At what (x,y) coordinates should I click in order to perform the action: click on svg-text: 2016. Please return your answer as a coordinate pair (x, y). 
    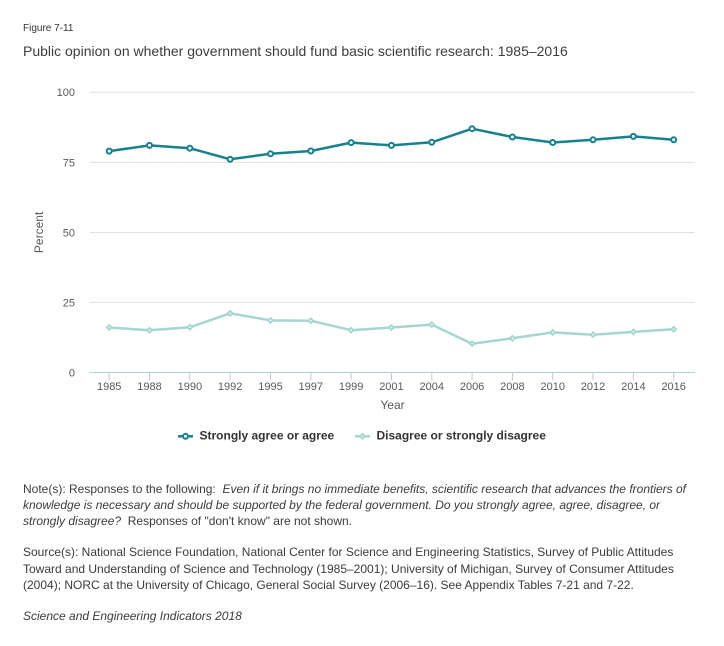
    Looking at the image, I should click on (673, 387).